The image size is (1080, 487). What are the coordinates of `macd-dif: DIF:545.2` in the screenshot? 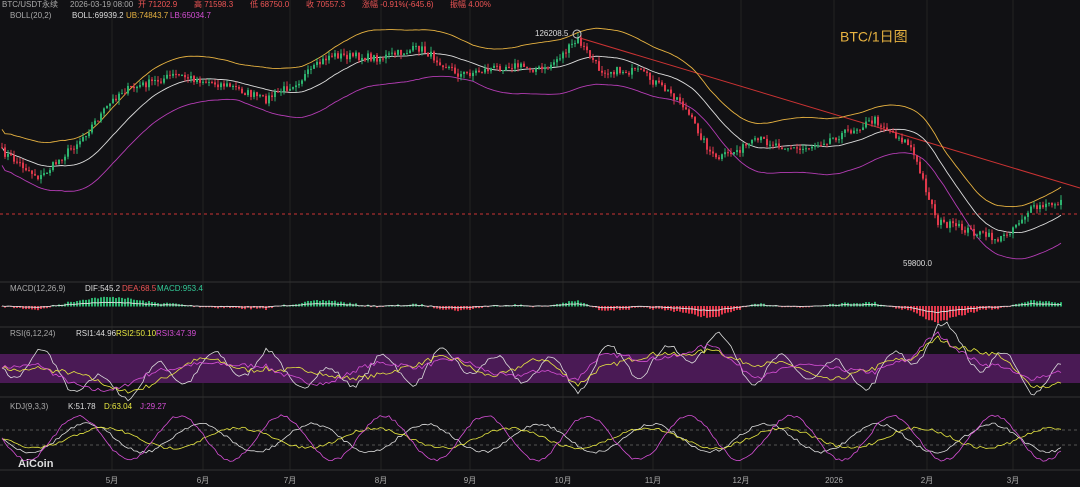 It's located at (103, 288).